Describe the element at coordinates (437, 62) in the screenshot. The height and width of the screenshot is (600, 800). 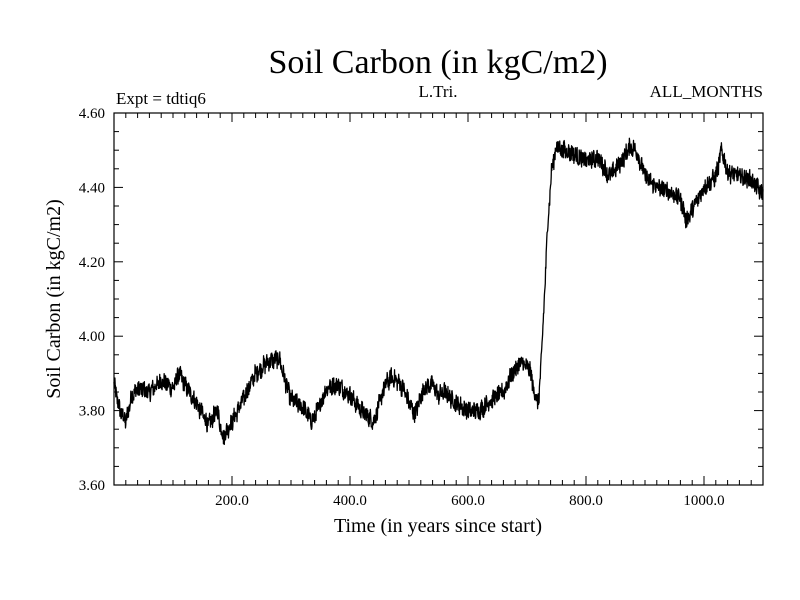
I see `chart-title: Soil Carbon (in kgC/m2)` at that location.